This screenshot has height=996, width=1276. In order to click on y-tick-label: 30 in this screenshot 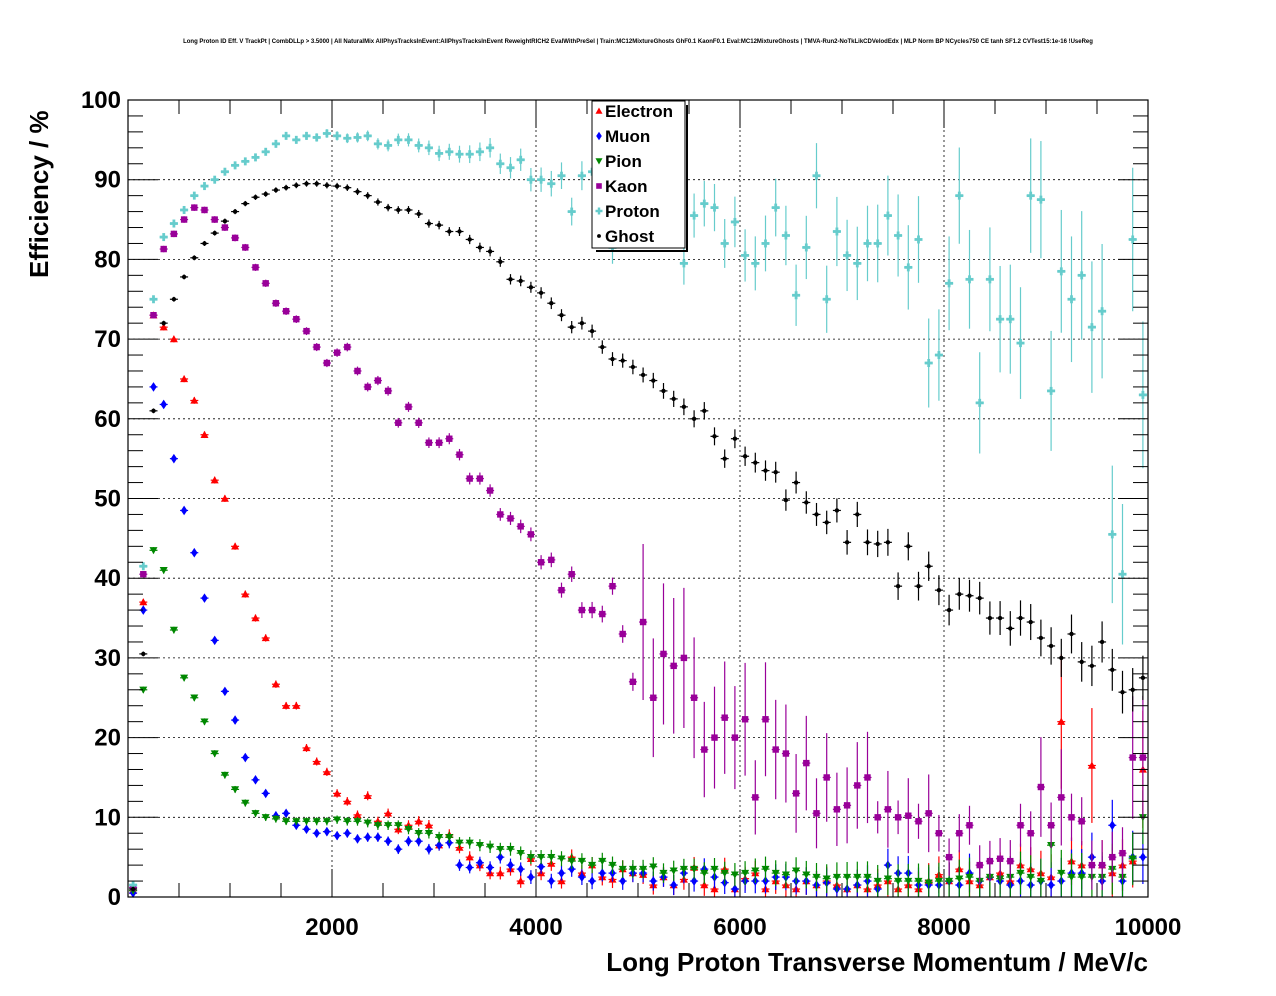, I will do `click(107, 658)`.